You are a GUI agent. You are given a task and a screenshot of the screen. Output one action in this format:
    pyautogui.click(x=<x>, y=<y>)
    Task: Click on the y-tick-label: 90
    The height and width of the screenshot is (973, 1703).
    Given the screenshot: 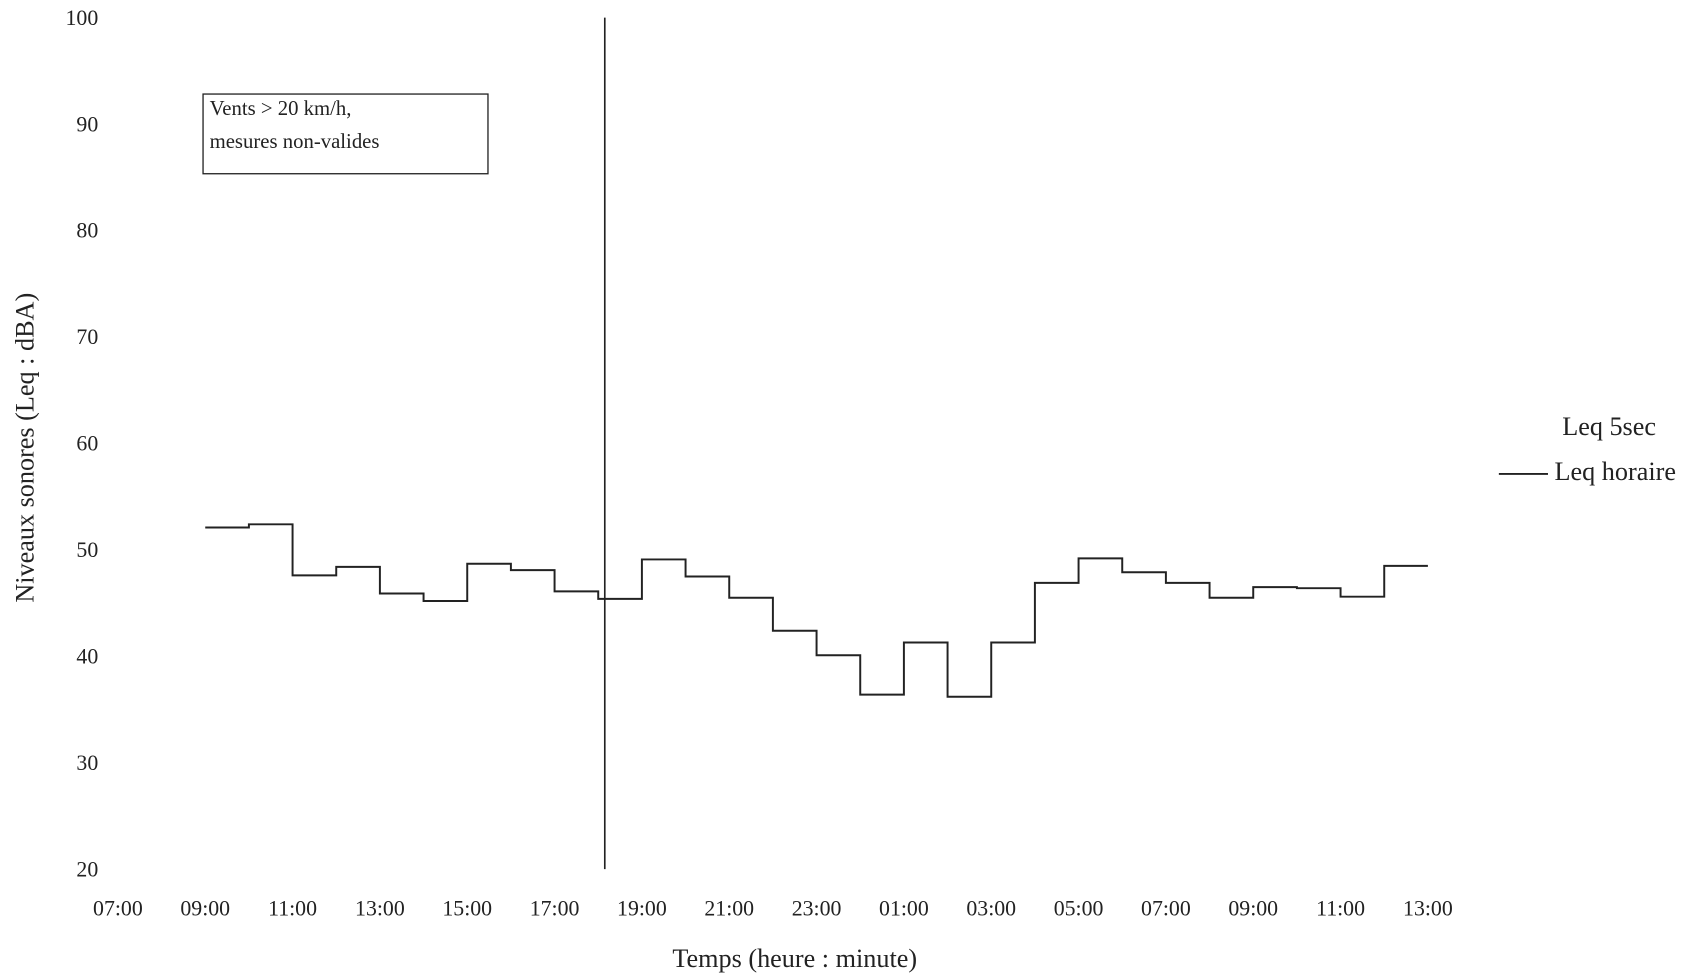 What is the action you would take?
    pyautogui.click(x=87, y=124)
    